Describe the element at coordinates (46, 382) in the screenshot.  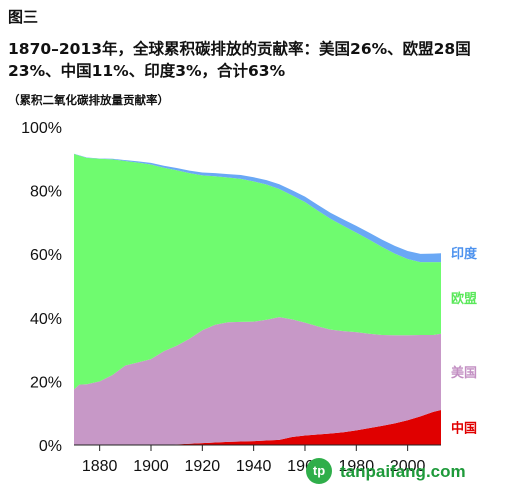
I see `y-tick-label: 20%` at that location.